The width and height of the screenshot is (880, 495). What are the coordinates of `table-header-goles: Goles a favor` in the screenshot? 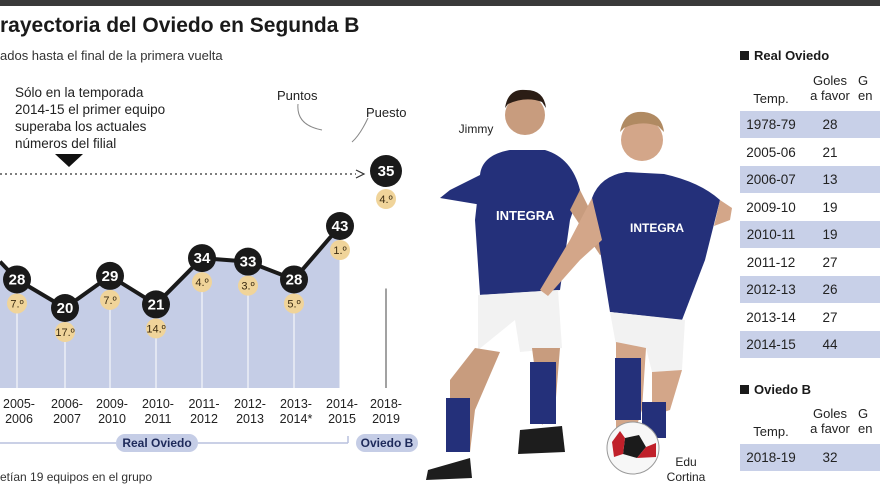 It's located at (830, 88).